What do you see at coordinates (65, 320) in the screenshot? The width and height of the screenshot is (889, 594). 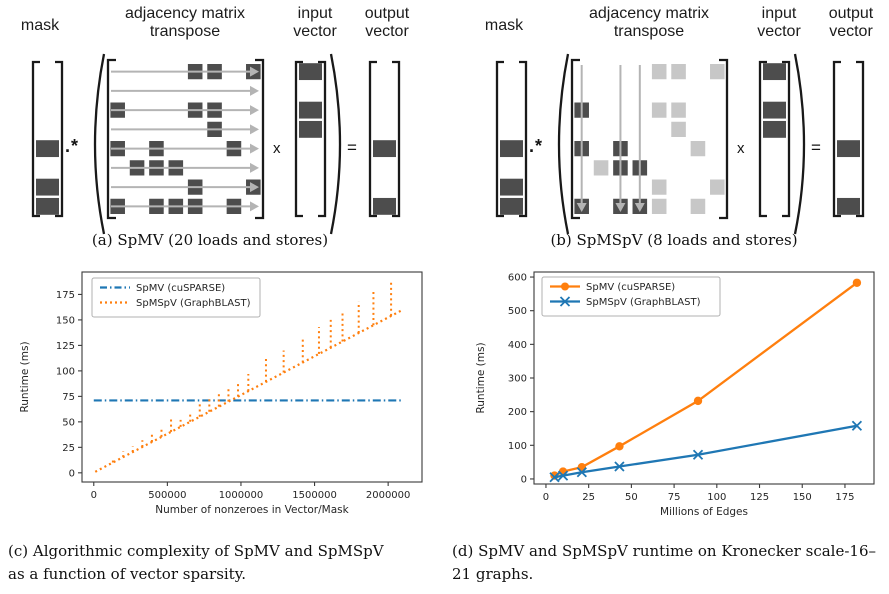 I see `y-tick-label: 150` at bounding box center [65, 320].